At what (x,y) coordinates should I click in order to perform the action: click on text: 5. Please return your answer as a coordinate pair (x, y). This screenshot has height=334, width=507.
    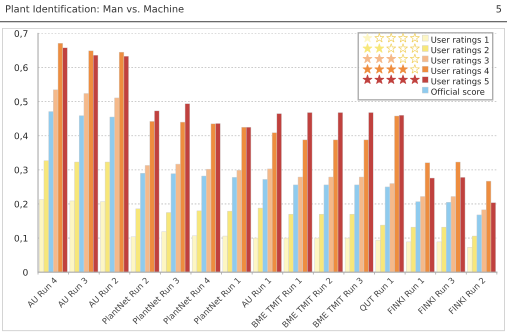
    Looking at the image, I should click on (499, 9).